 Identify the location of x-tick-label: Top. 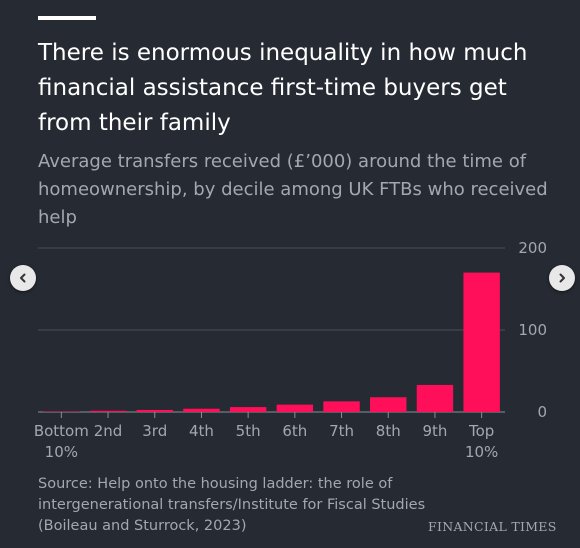
(481, 431).